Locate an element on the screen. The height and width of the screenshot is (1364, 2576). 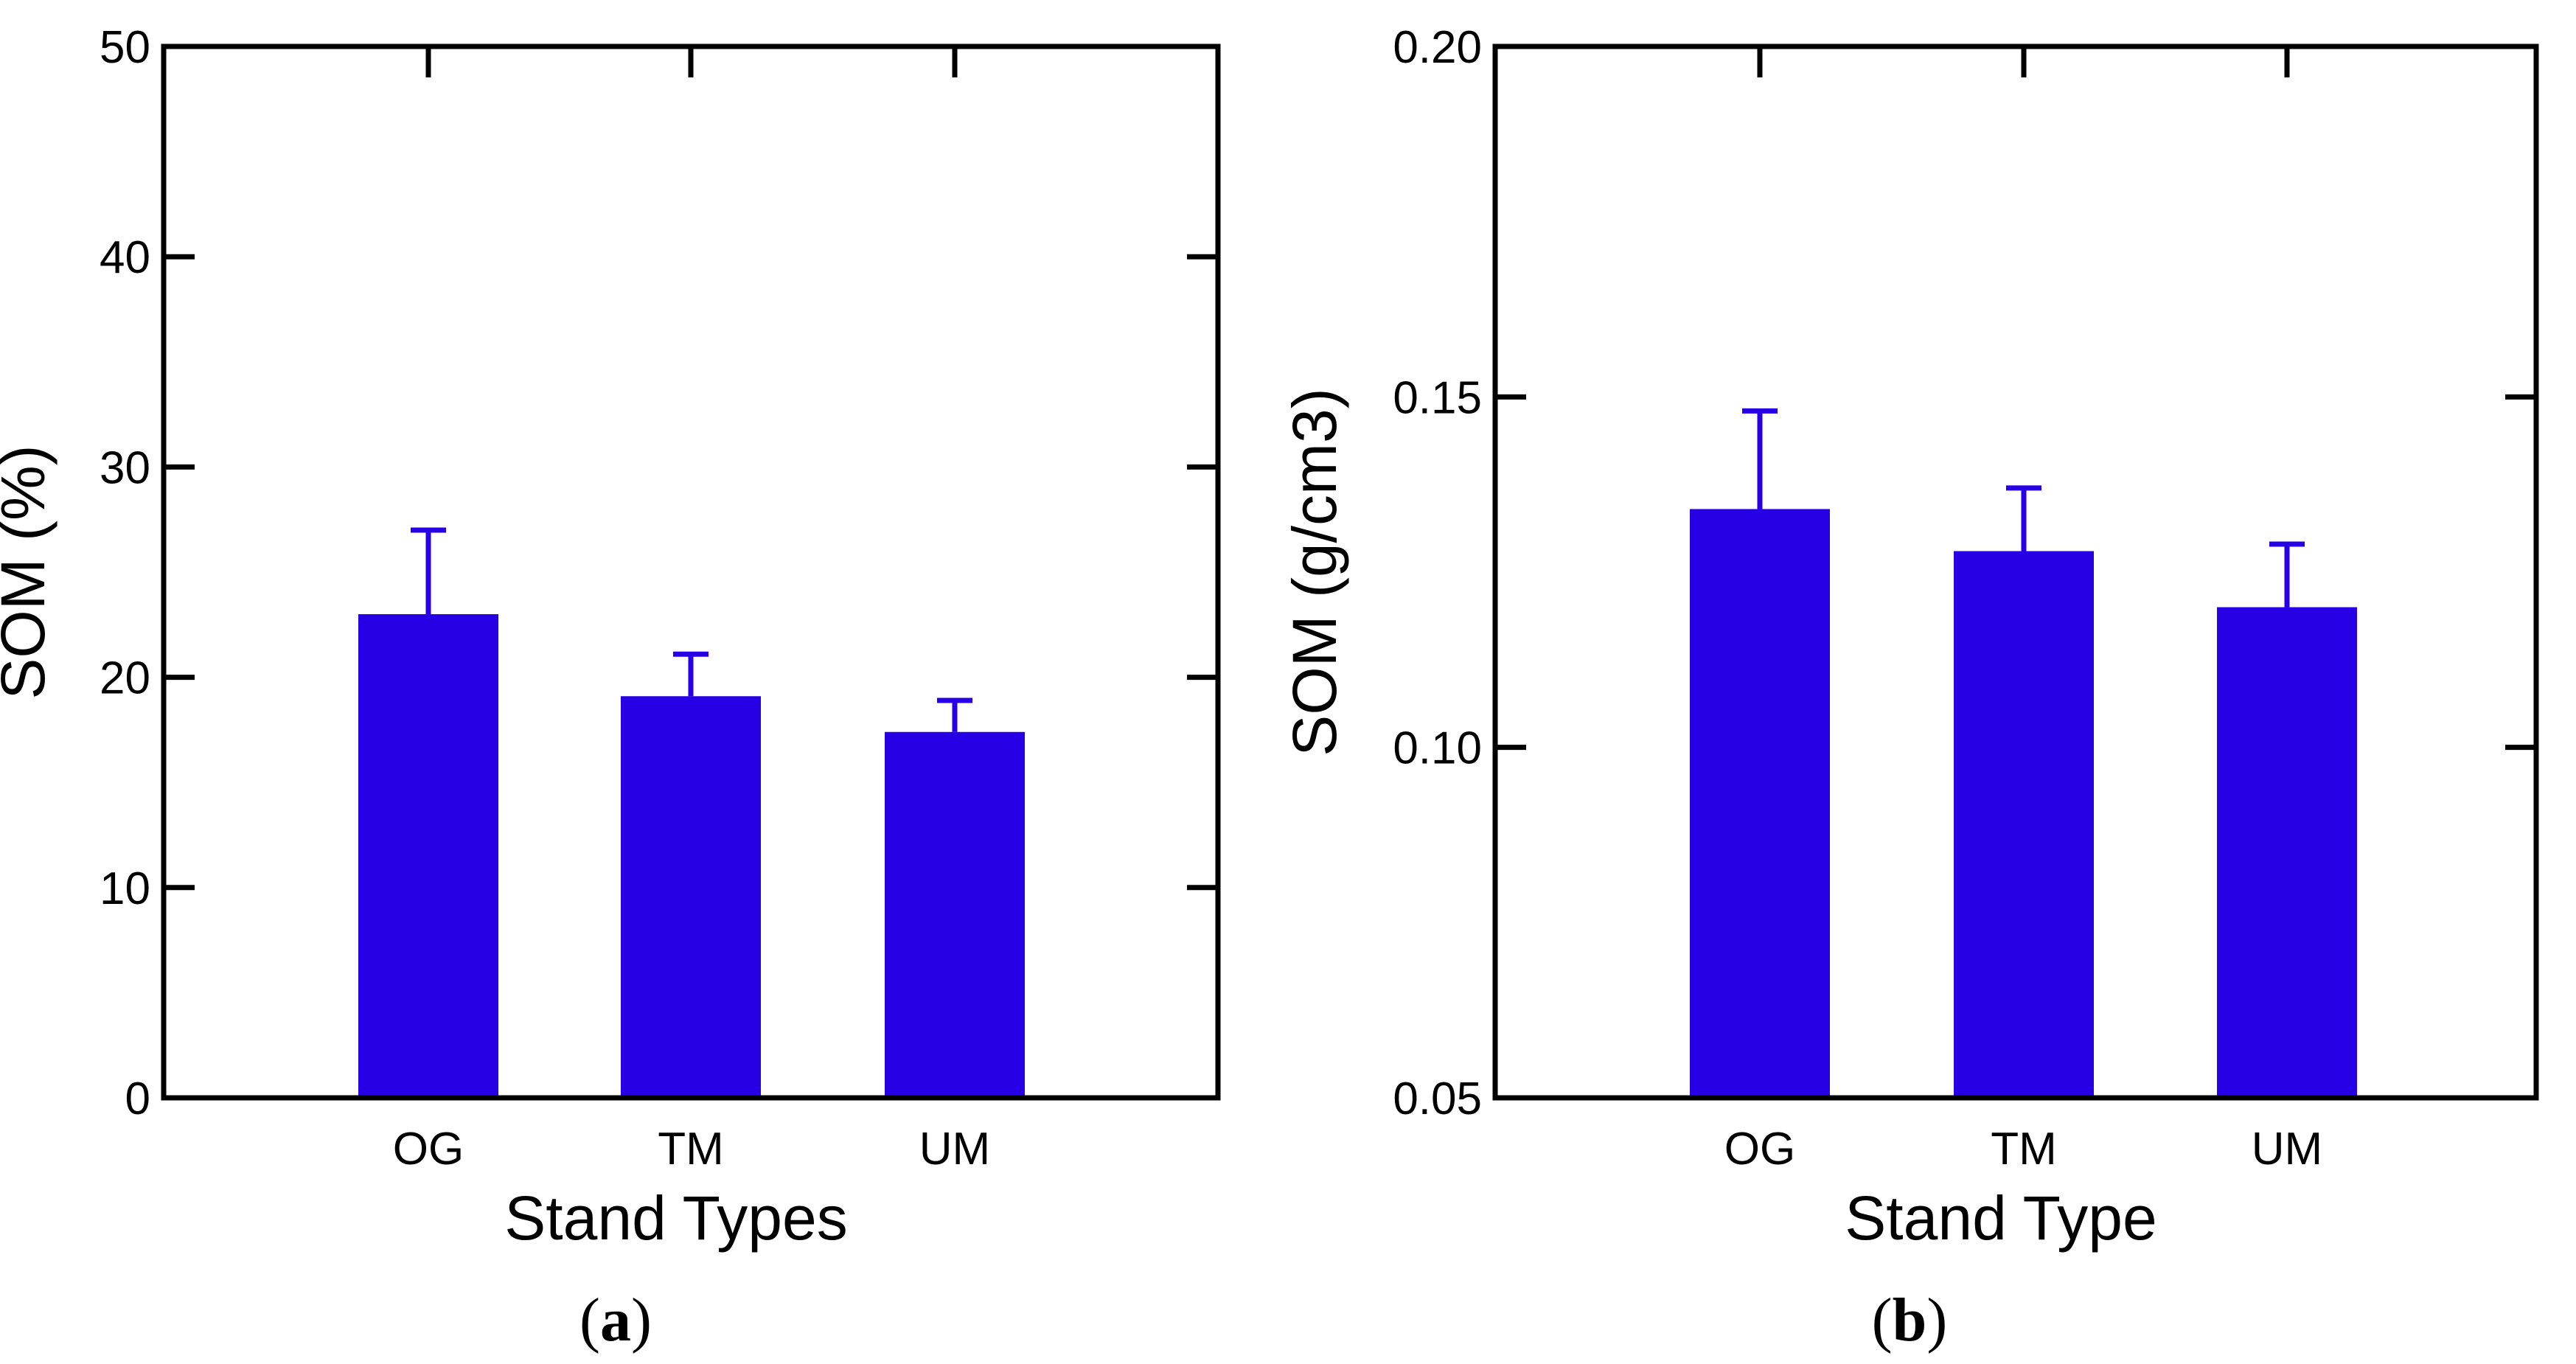
panel-a-y-tick-labels: 0 10 20 30 40 50 is located at coordinates (125, 573).